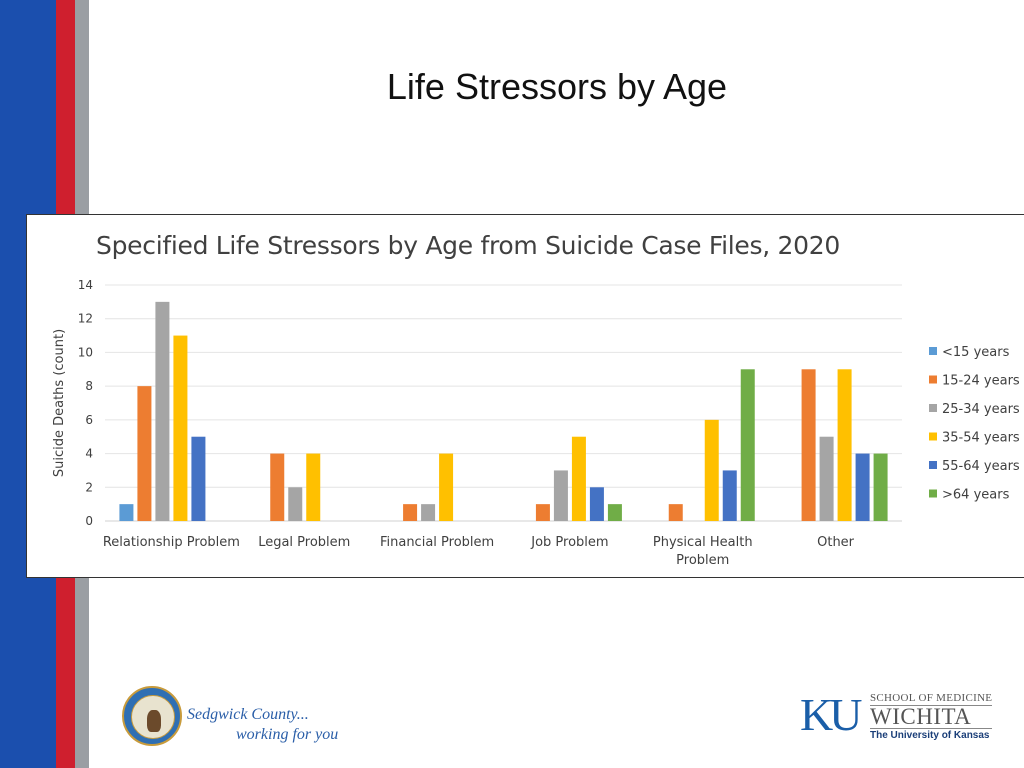  Describe the element at coordinates (89, 454) in the screenshot. I see `y-tick-label: 4` at that location.